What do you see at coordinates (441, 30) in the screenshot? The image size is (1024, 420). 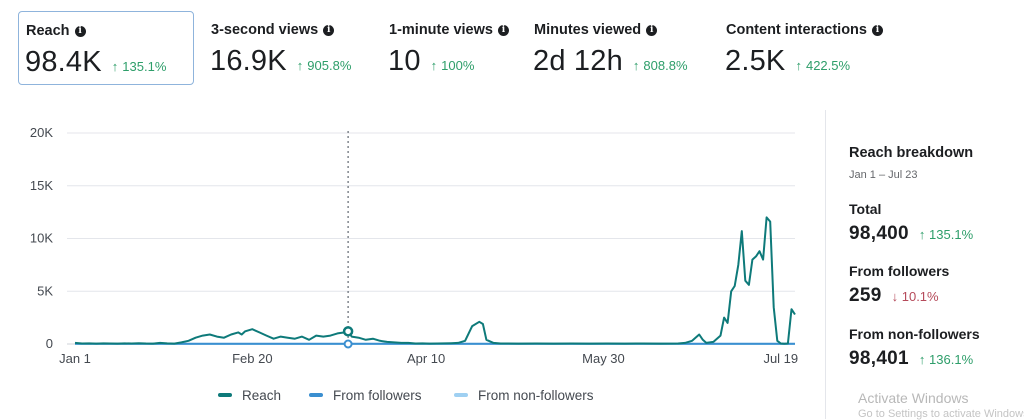 I see `metric-title: 1-minute views` at bounding box center [441, 30].